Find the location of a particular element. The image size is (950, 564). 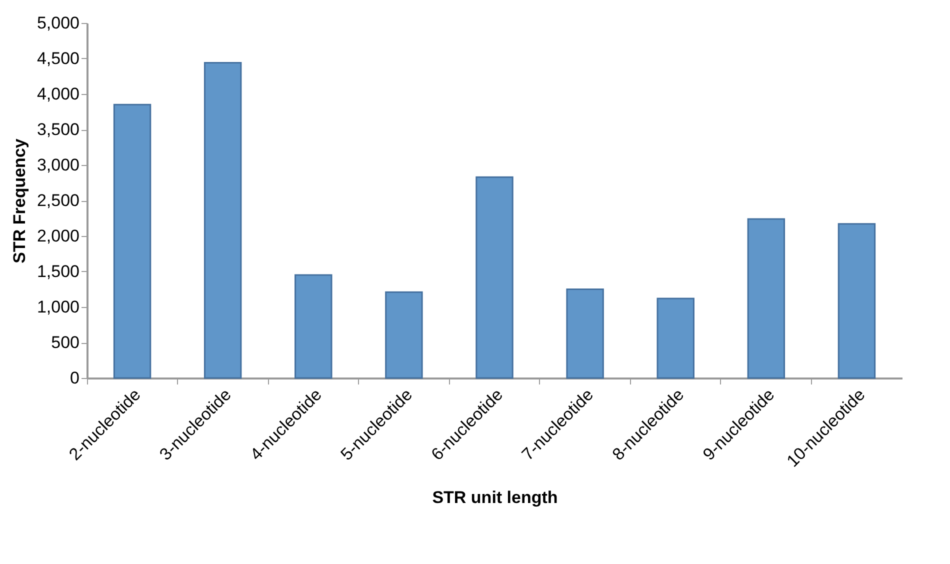

y-tick-label: 4,000 is located at coordinates (58, 94).